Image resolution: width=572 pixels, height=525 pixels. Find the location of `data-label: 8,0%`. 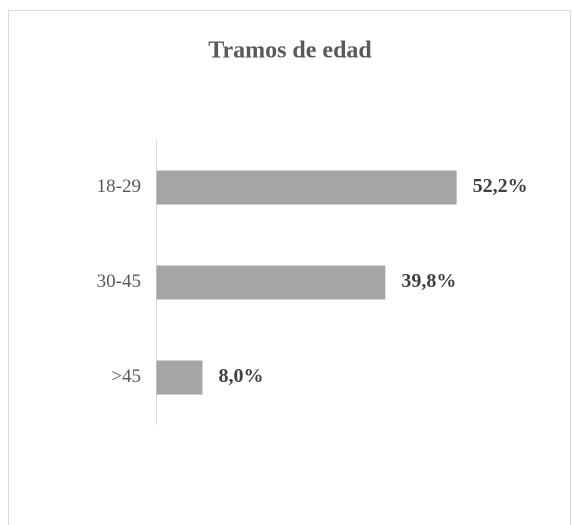

data-label: 8,0% is located at coordinates (241, 376).